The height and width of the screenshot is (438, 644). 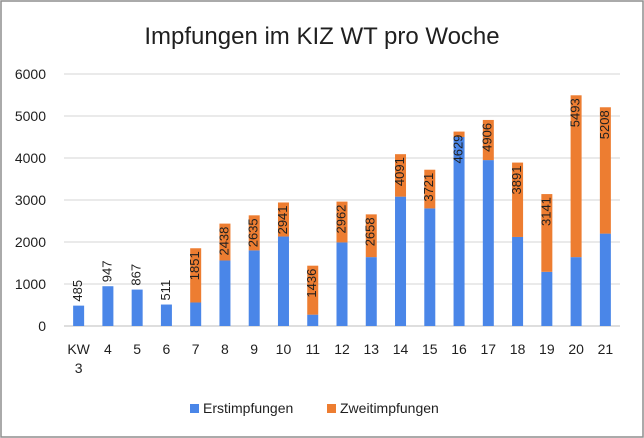 I want to click on data-label: 3141, so click(x=545, y=211).